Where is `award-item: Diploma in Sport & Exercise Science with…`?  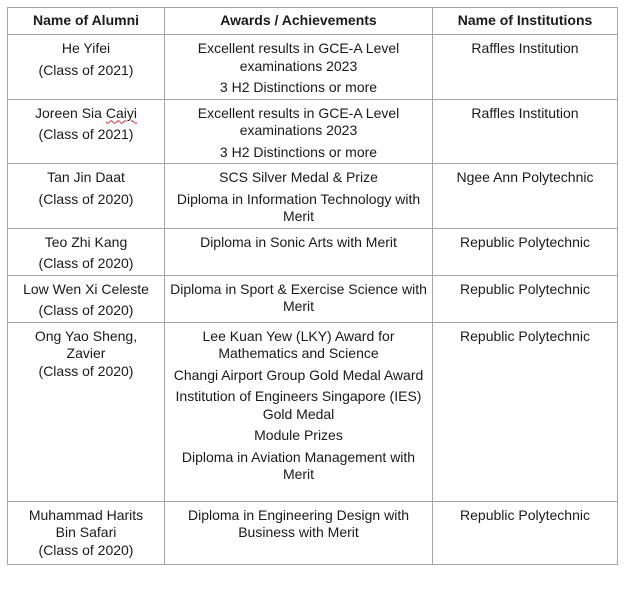
award-item: Diploma in Sport & Exercise Science with… is located at coordinates (298, 297).